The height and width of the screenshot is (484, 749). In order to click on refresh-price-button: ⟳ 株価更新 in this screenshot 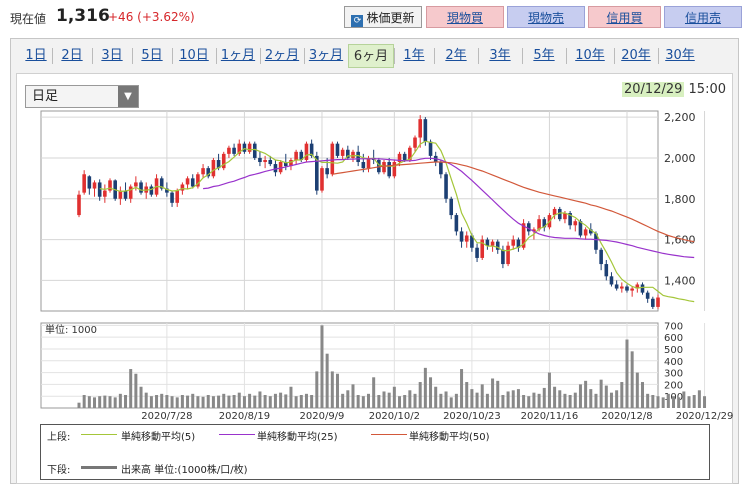, I will do `click(383, 17)`.